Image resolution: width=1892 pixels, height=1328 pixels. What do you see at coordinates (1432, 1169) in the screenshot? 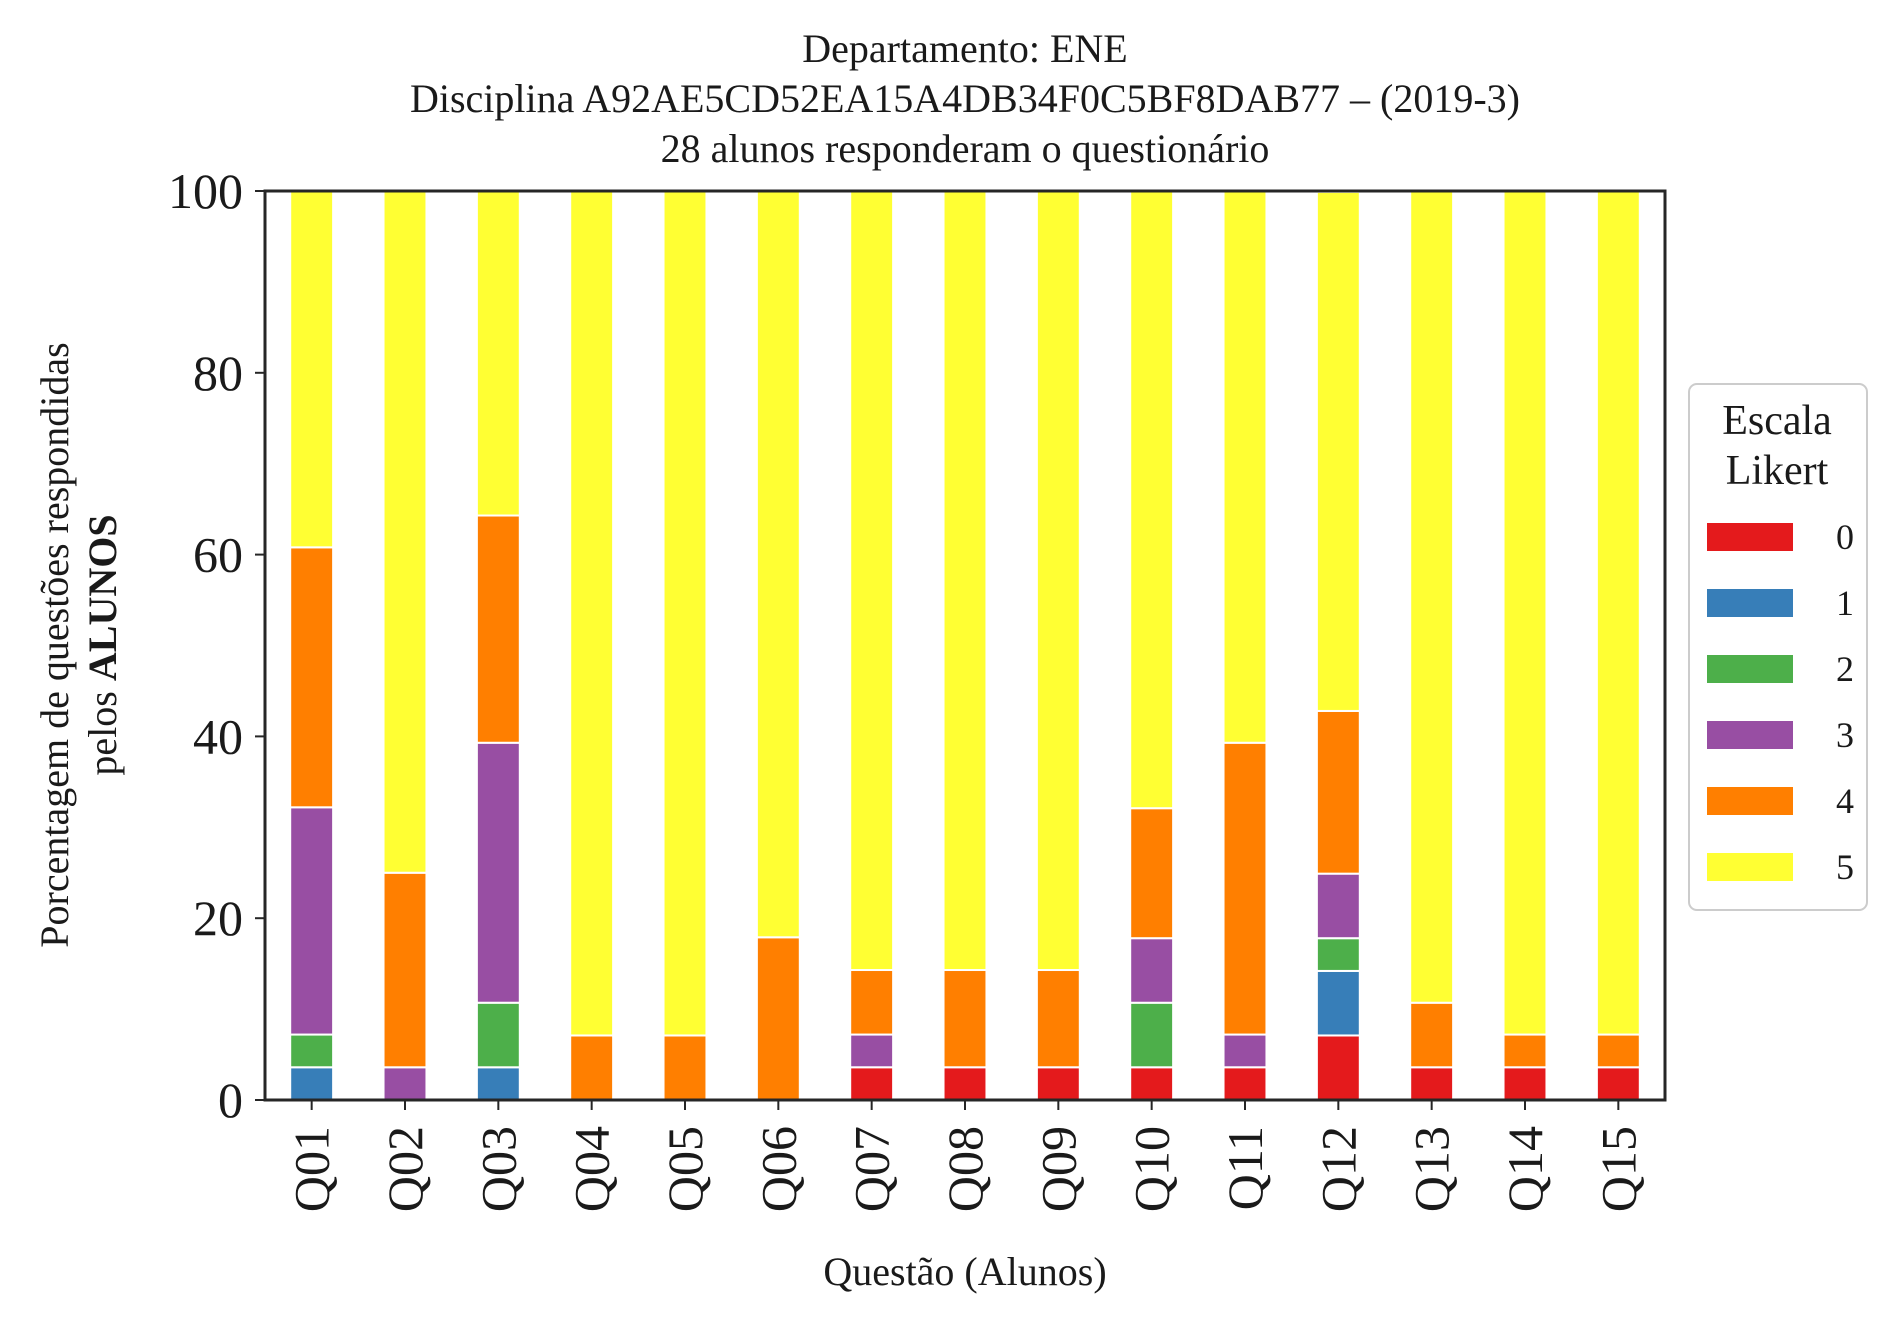
I see `x-tick-label-q13: Q13` at bounding box center [1432, 1169].